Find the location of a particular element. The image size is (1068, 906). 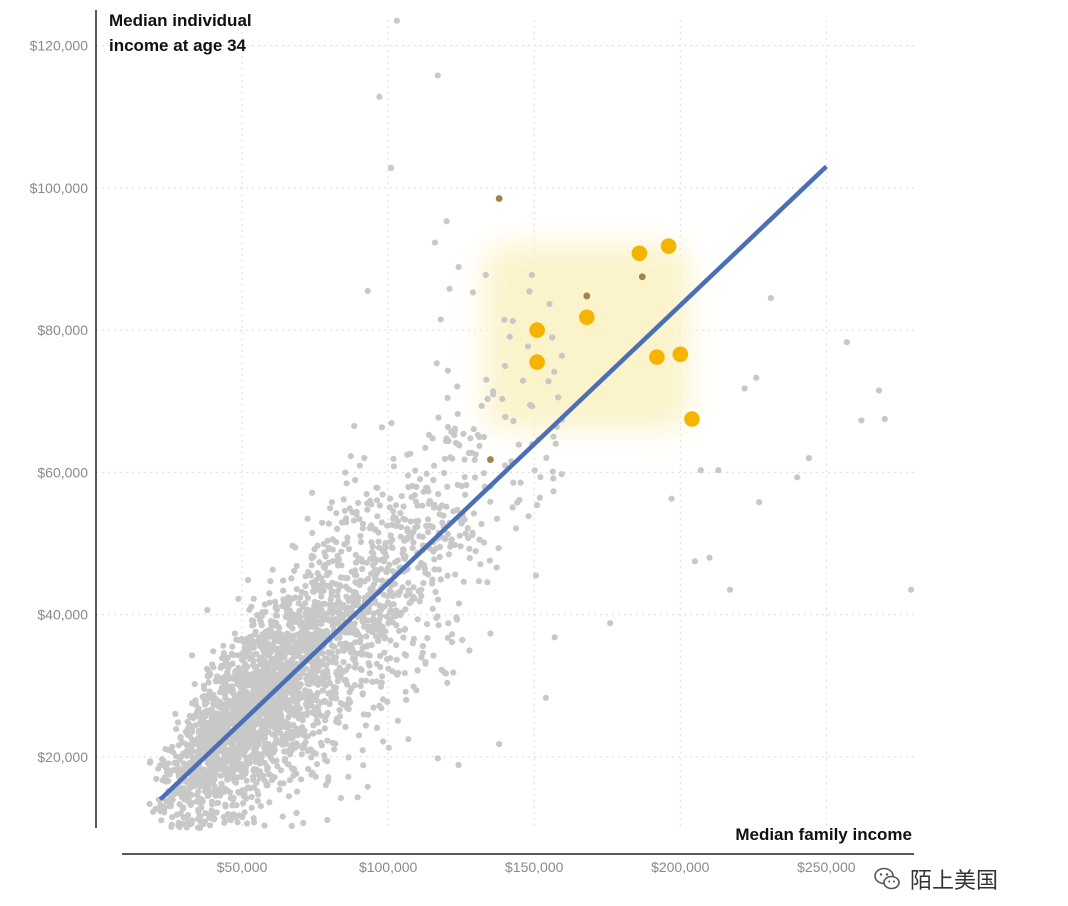

highlight-point is located at coordinates (692, 419).